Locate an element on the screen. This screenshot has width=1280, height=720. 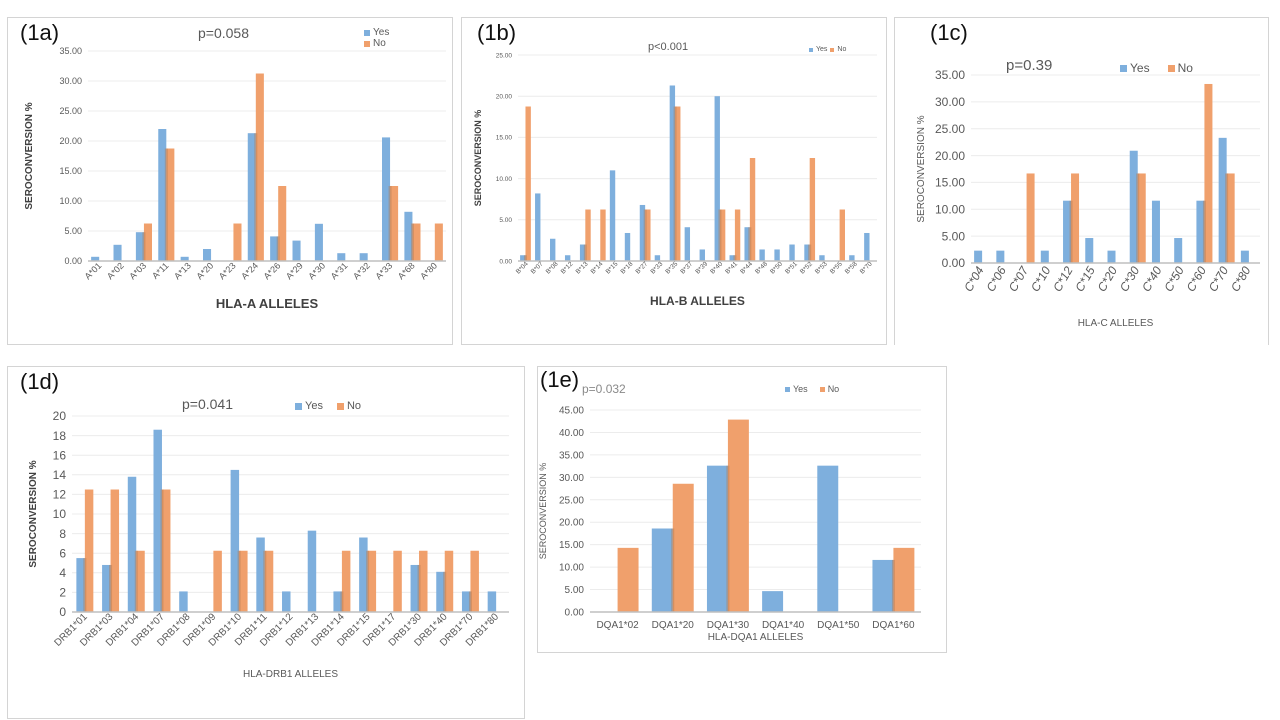
chart-title: p=0.39 is located at coordinates (1029, 65).